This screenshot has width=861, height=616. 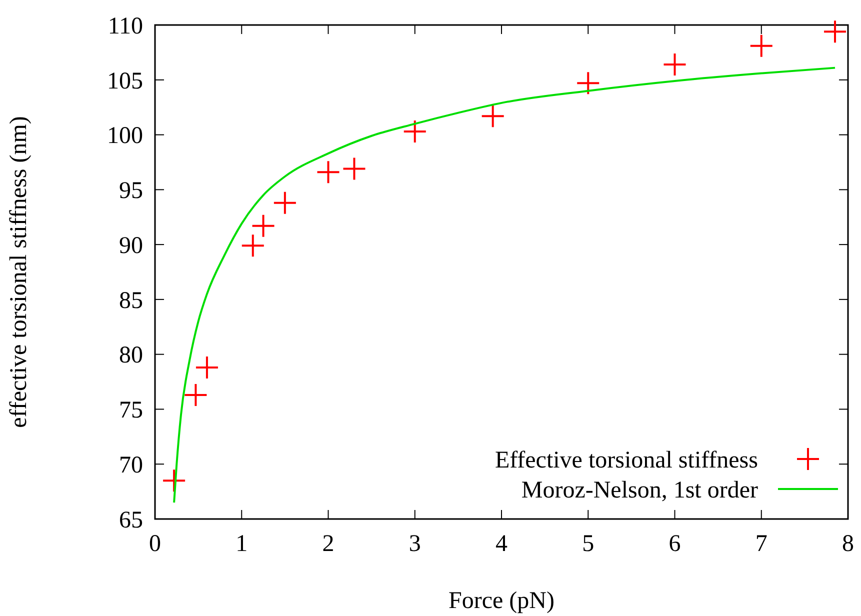 What do you see at coordinates (131, 301) in the screenshot?
I see `y-tick-label: 85` at bounding box center [131, 301].